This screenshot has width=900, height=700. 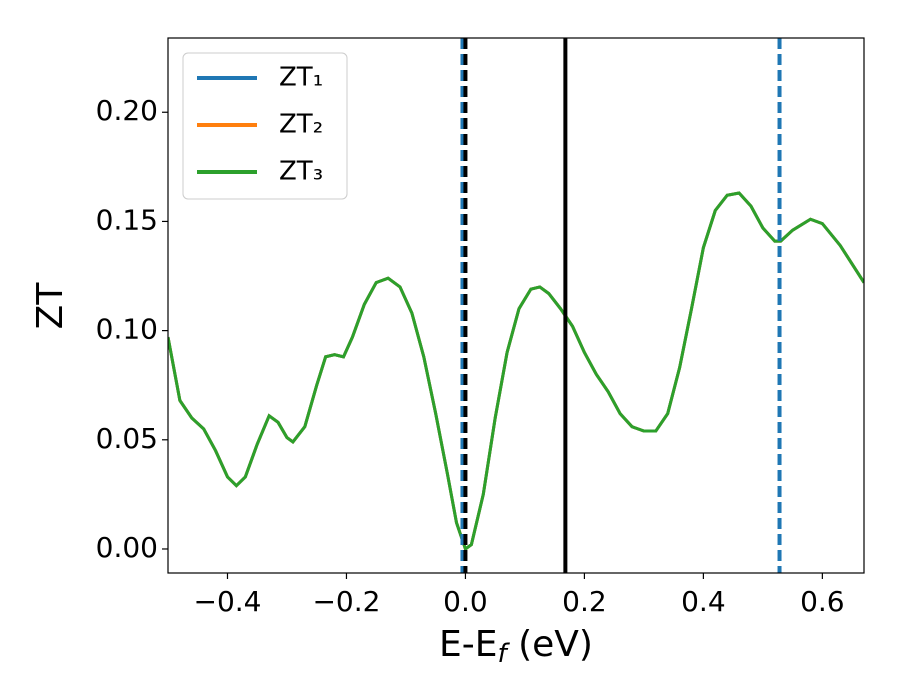 I want to click on y-tick-label: 0.00, so click(x=127, y=547).